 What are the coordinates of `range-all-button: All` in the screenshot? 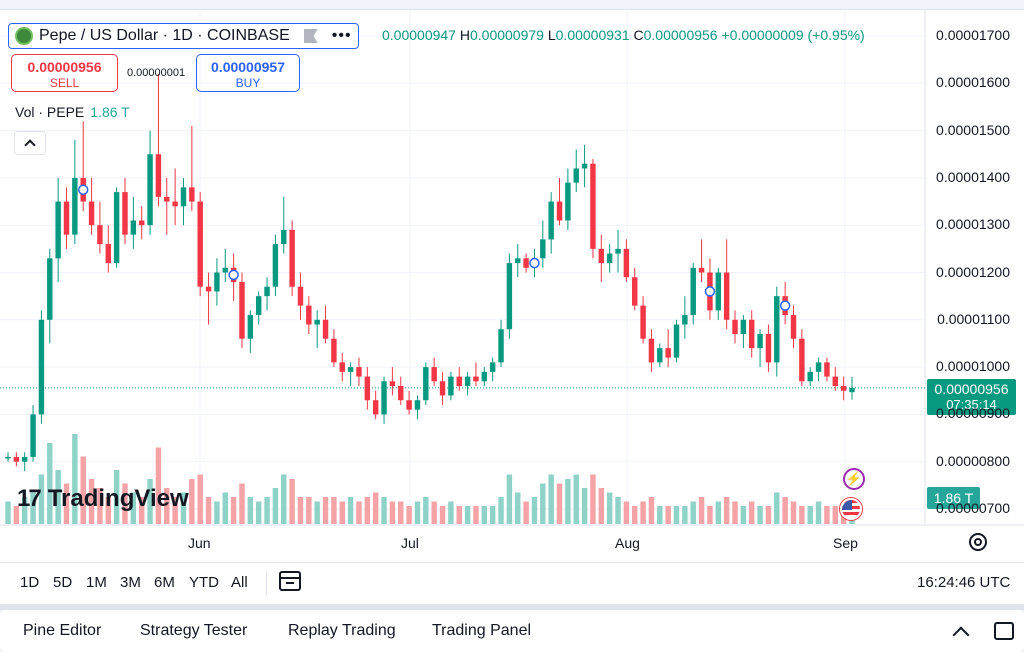 It's located at (239, 582).